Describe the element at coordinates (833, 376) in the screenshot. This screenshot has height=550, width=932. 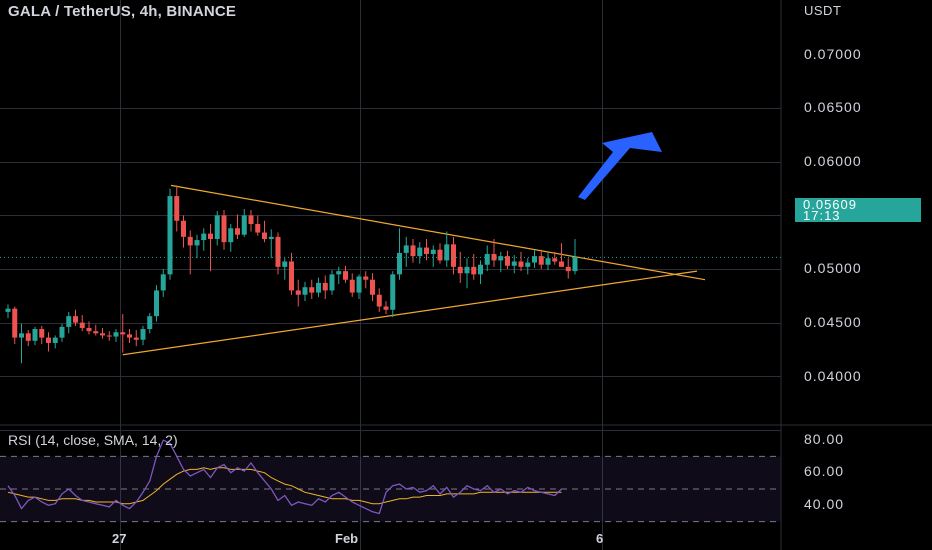
I see `price-tick: 0.04000` at that location.